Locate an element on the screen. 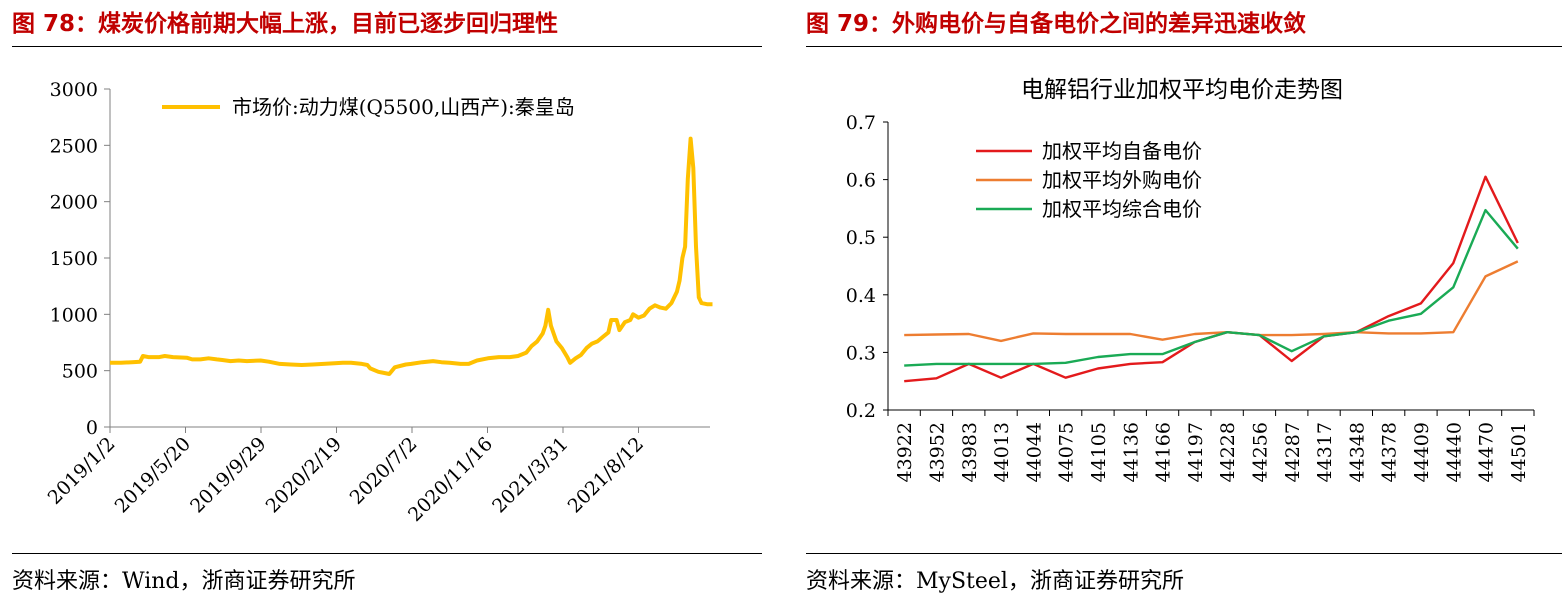  x-tick-label: 44409 is located at coordinates (1422, 452).